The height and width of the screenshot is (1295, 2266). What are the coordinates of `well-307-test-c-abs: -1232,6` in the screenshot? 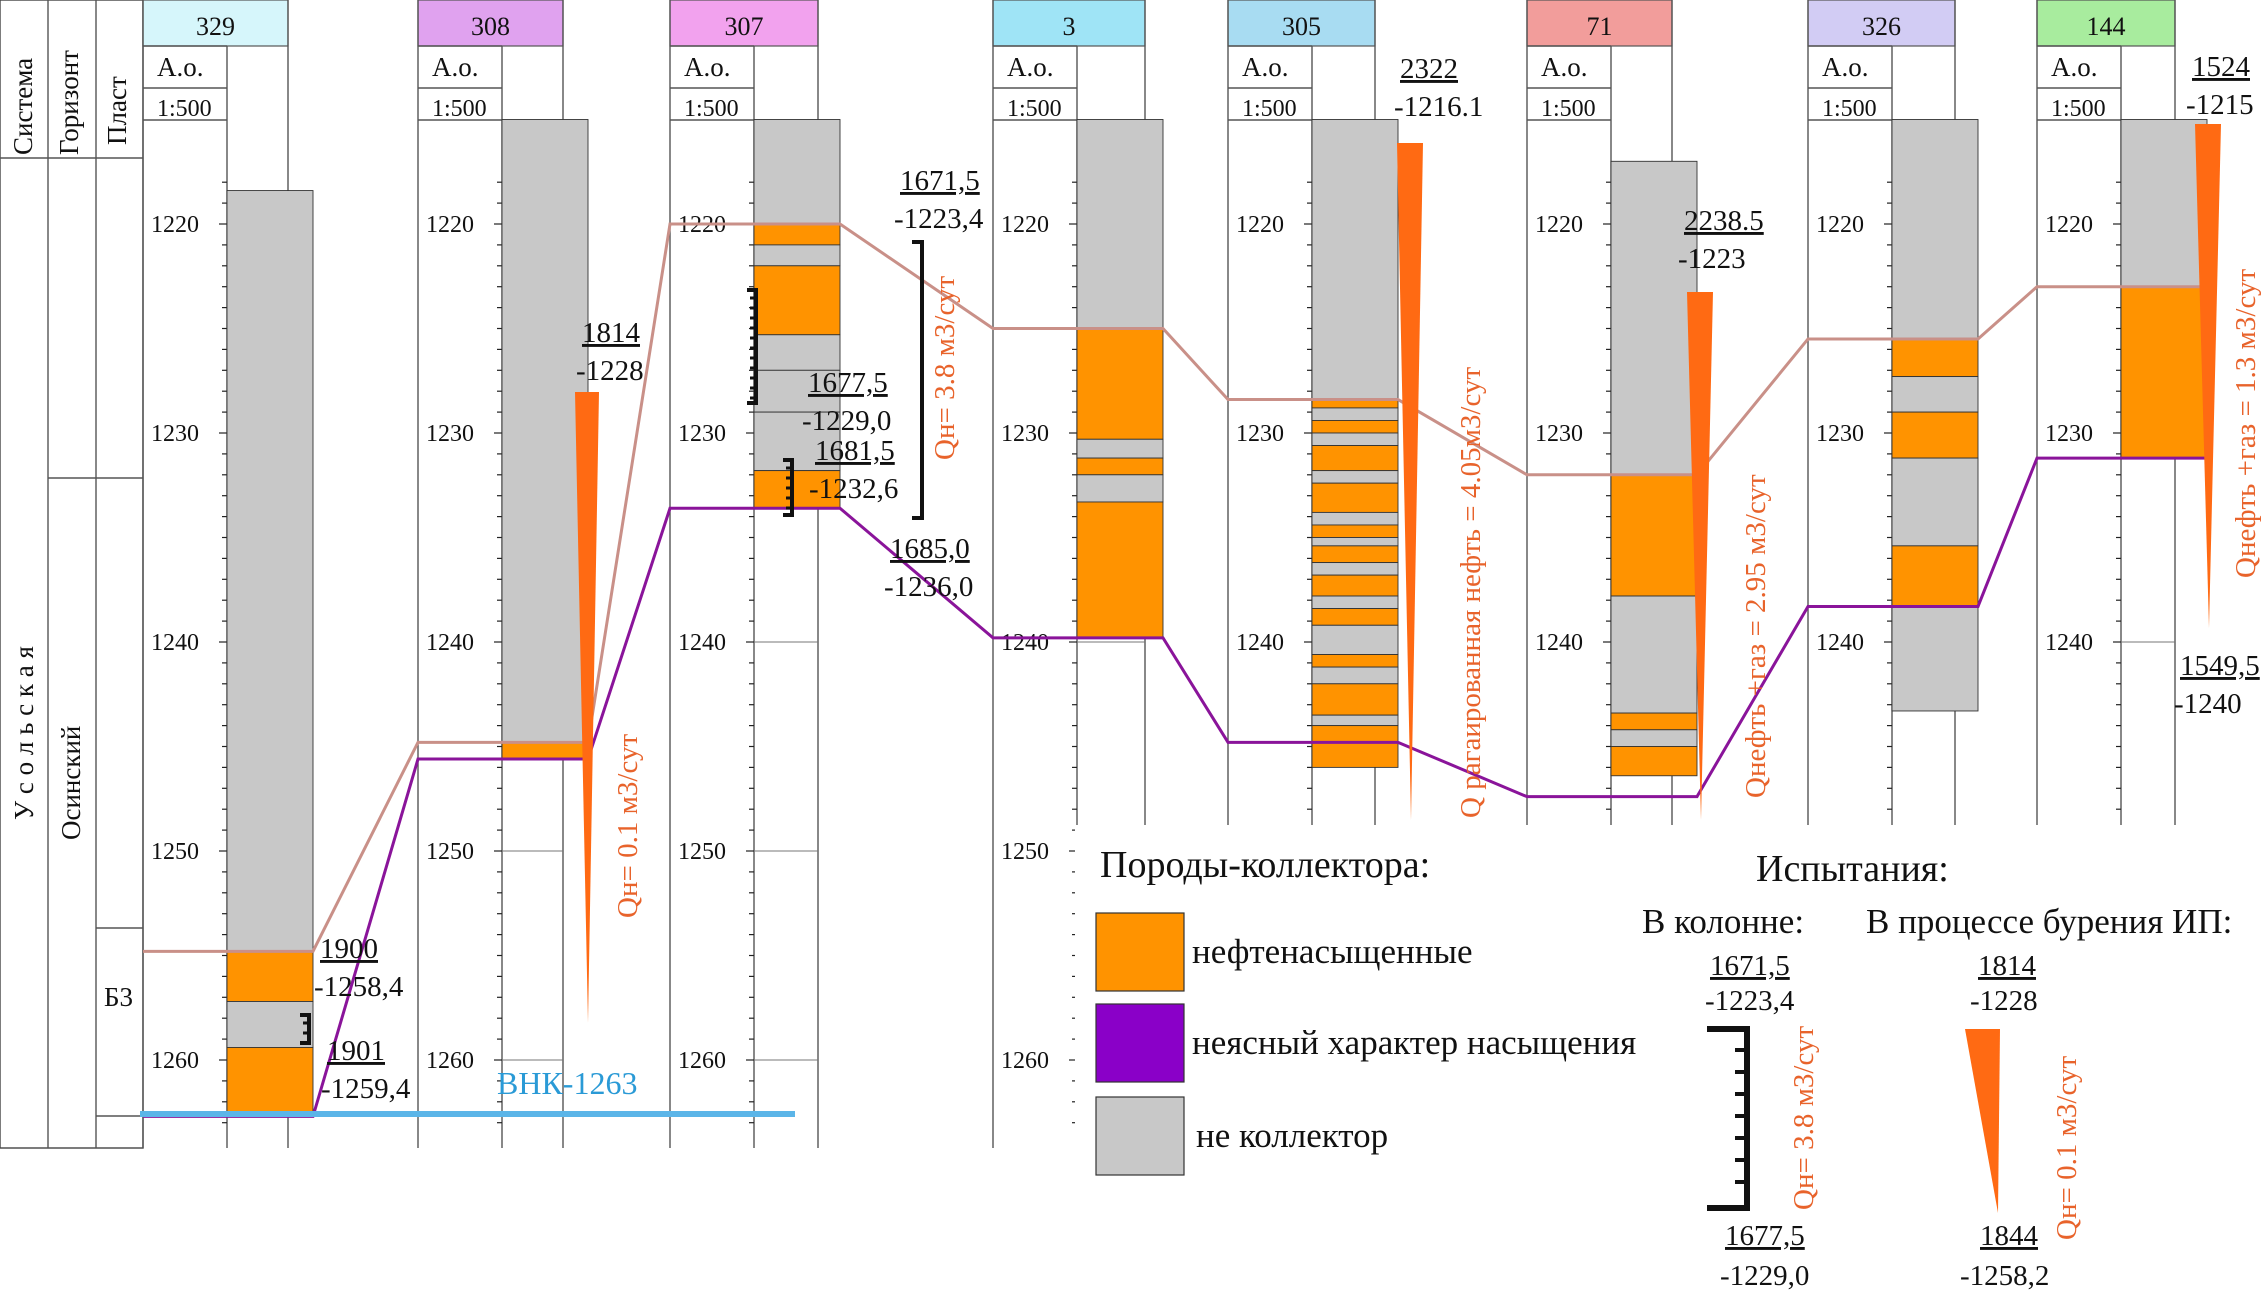 It's located at (853, 489).